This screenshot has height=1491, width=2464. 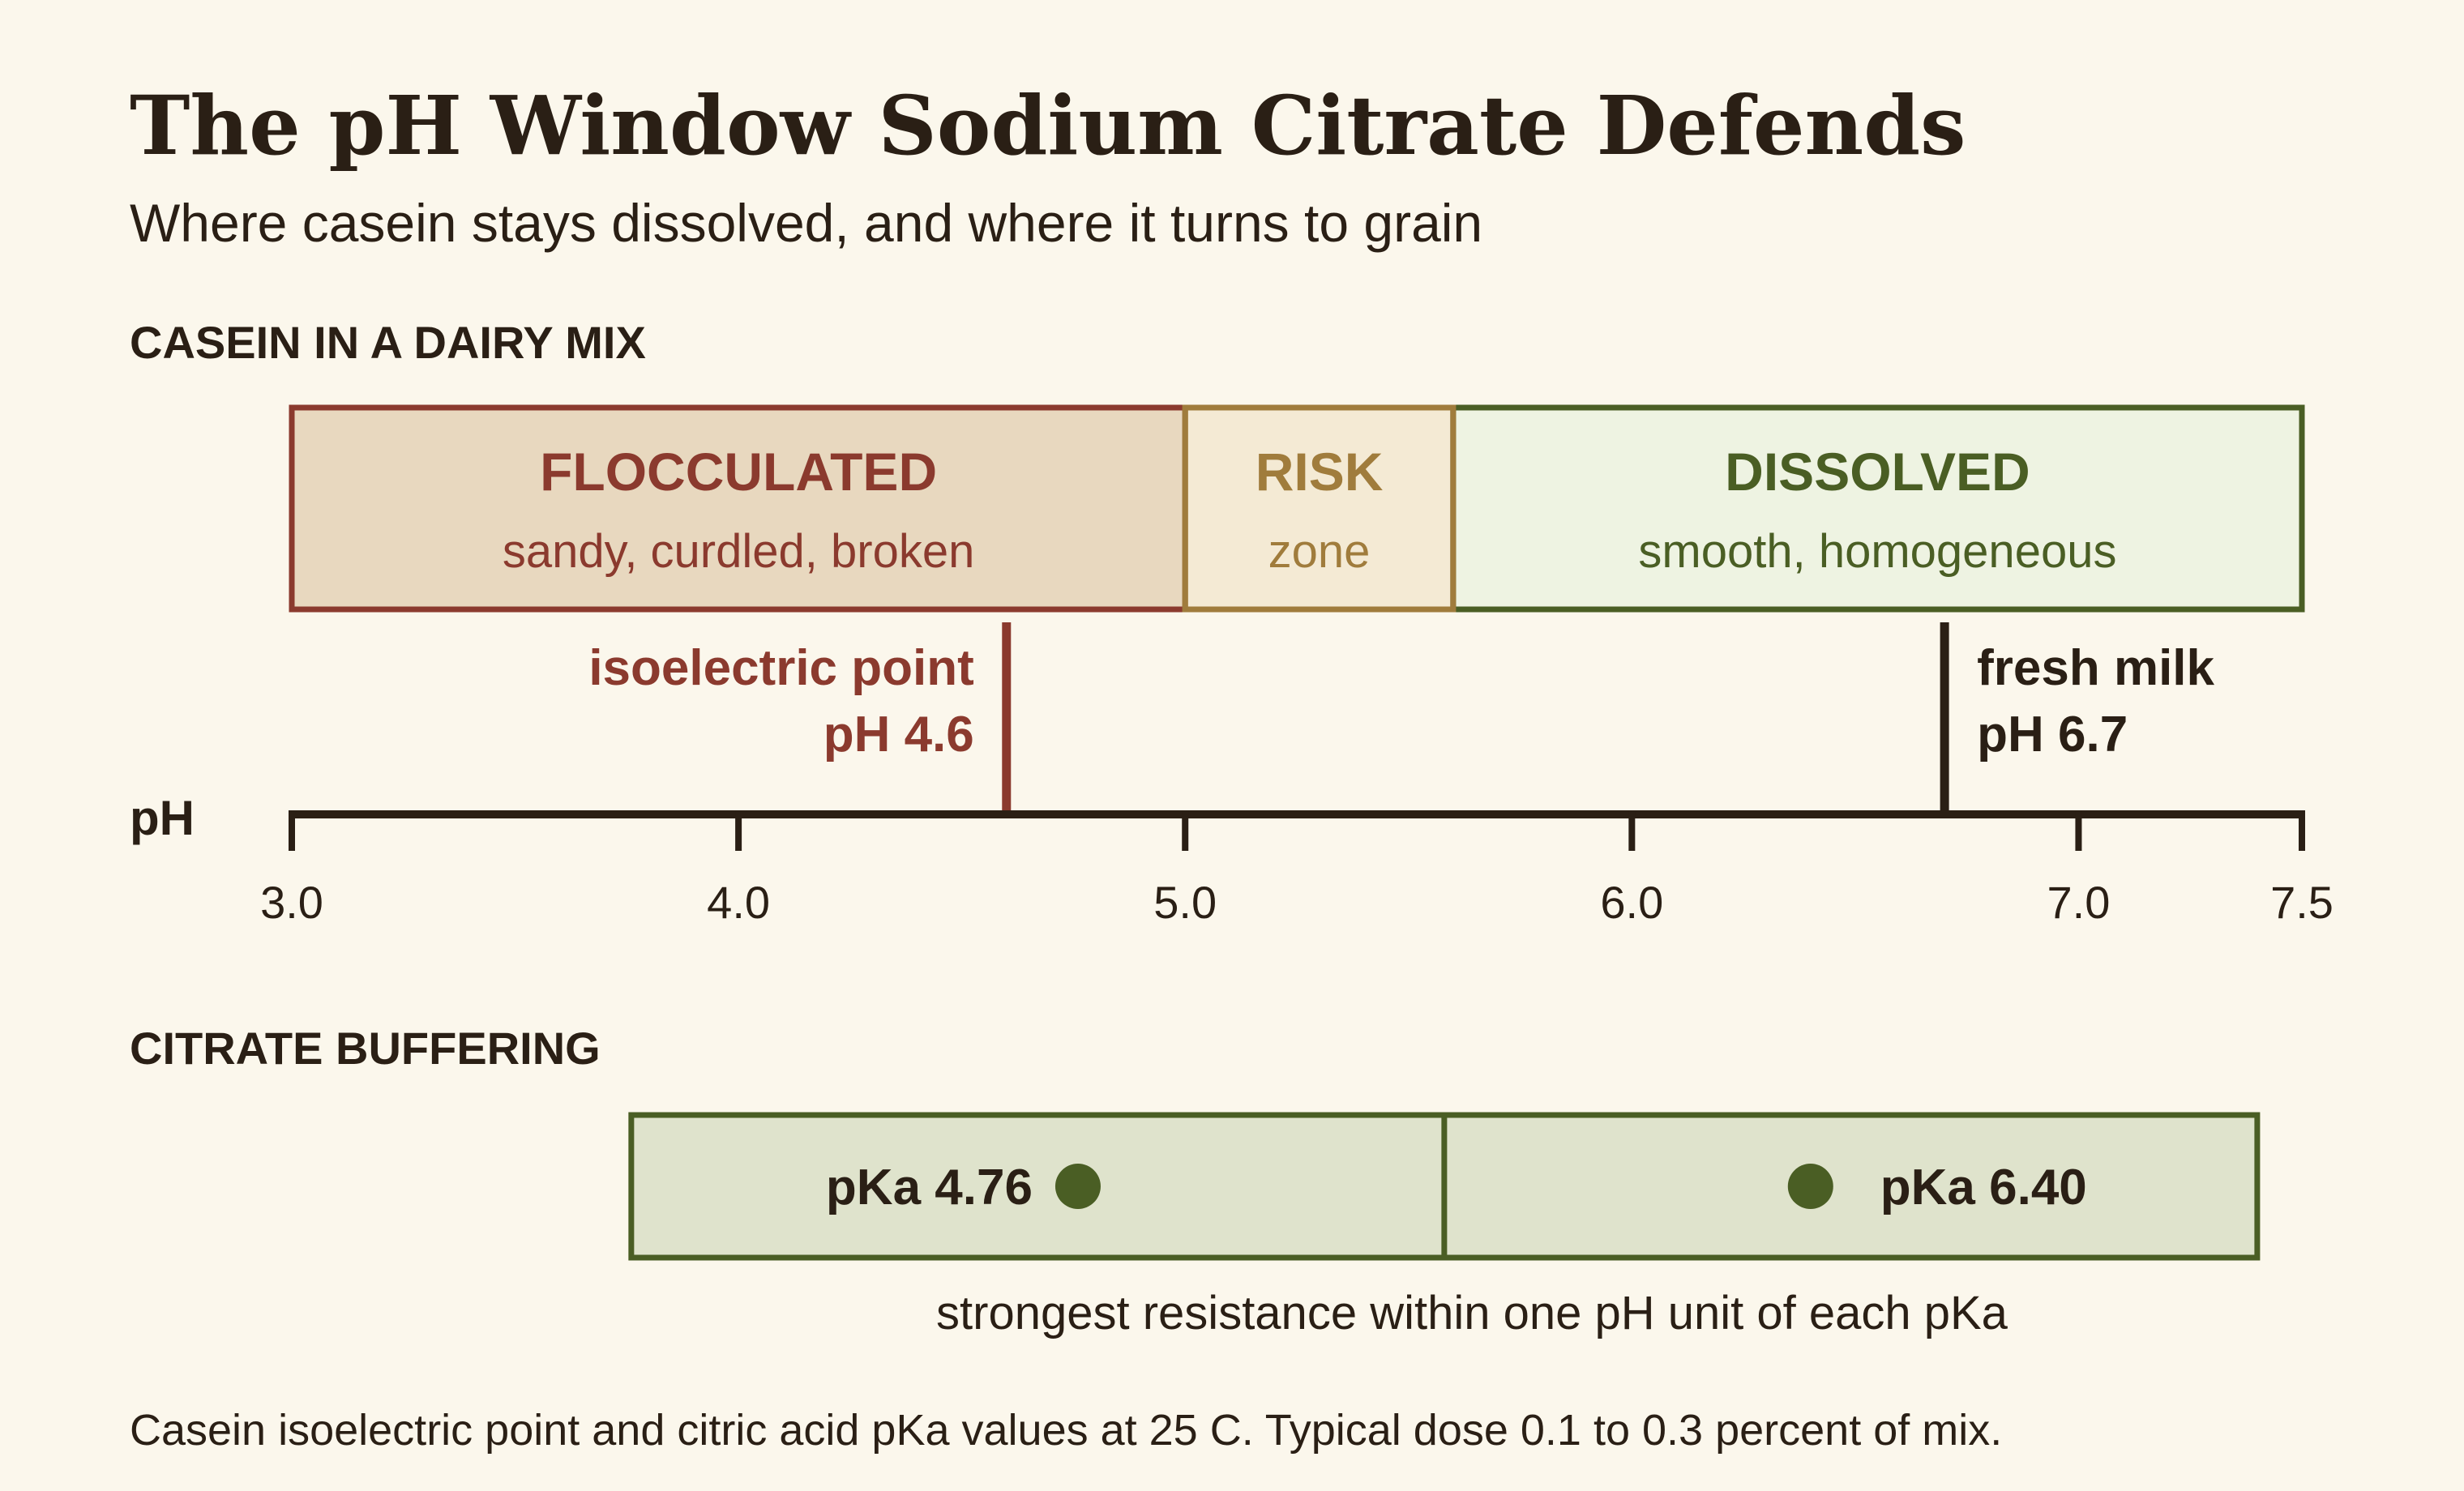 I want to click on zone-box-outline, so click(x=1319, y=508).